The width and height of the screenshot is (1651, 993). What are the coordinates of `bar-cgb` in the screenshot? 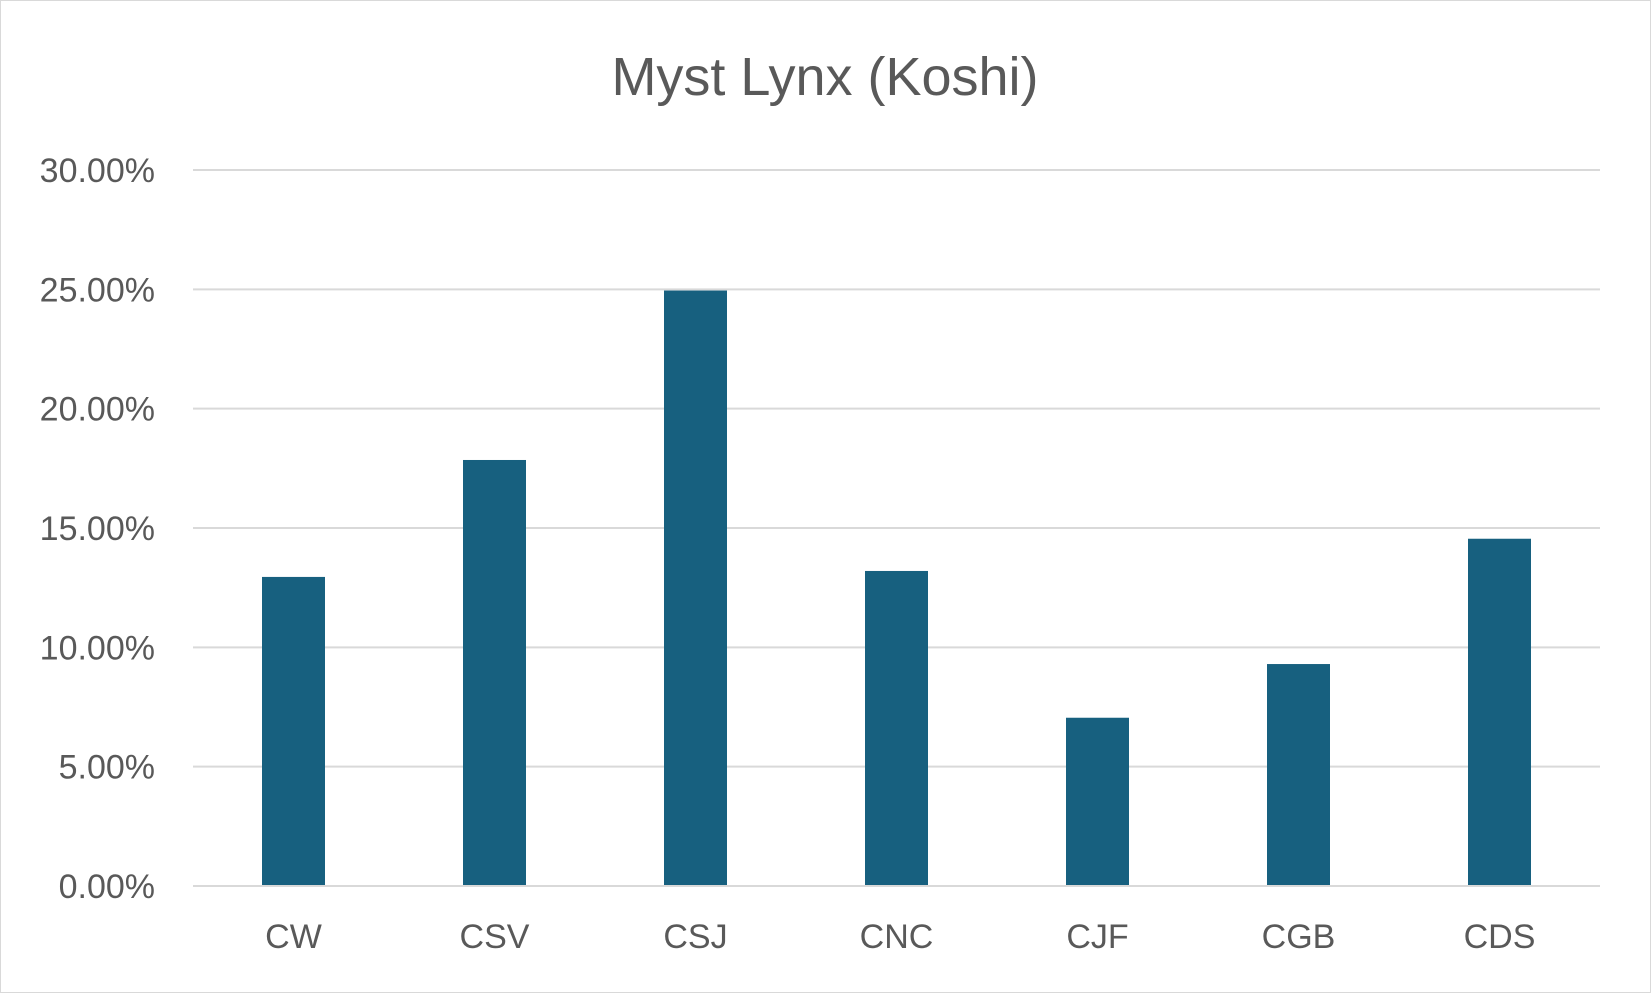 It's located at (1298, 775).